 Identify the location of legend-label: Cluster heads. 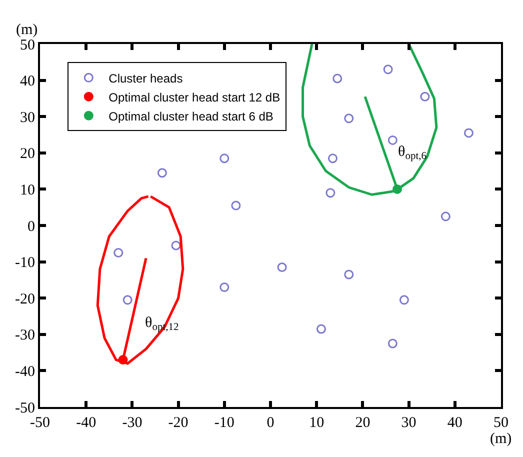
(145, 78).